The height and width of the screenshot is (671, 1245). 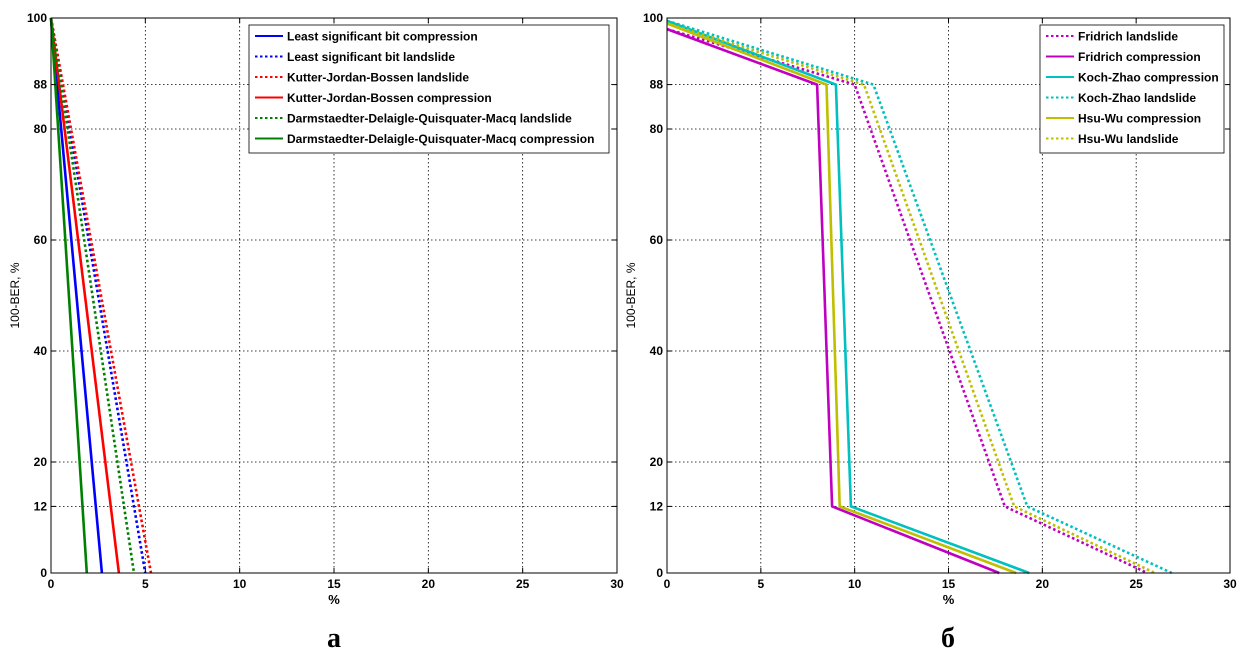 What do you see at coordinates (371, 57) in the screenshot?
I see `legend-label: Least significant bit landslide` at bounding box center [371, 57].